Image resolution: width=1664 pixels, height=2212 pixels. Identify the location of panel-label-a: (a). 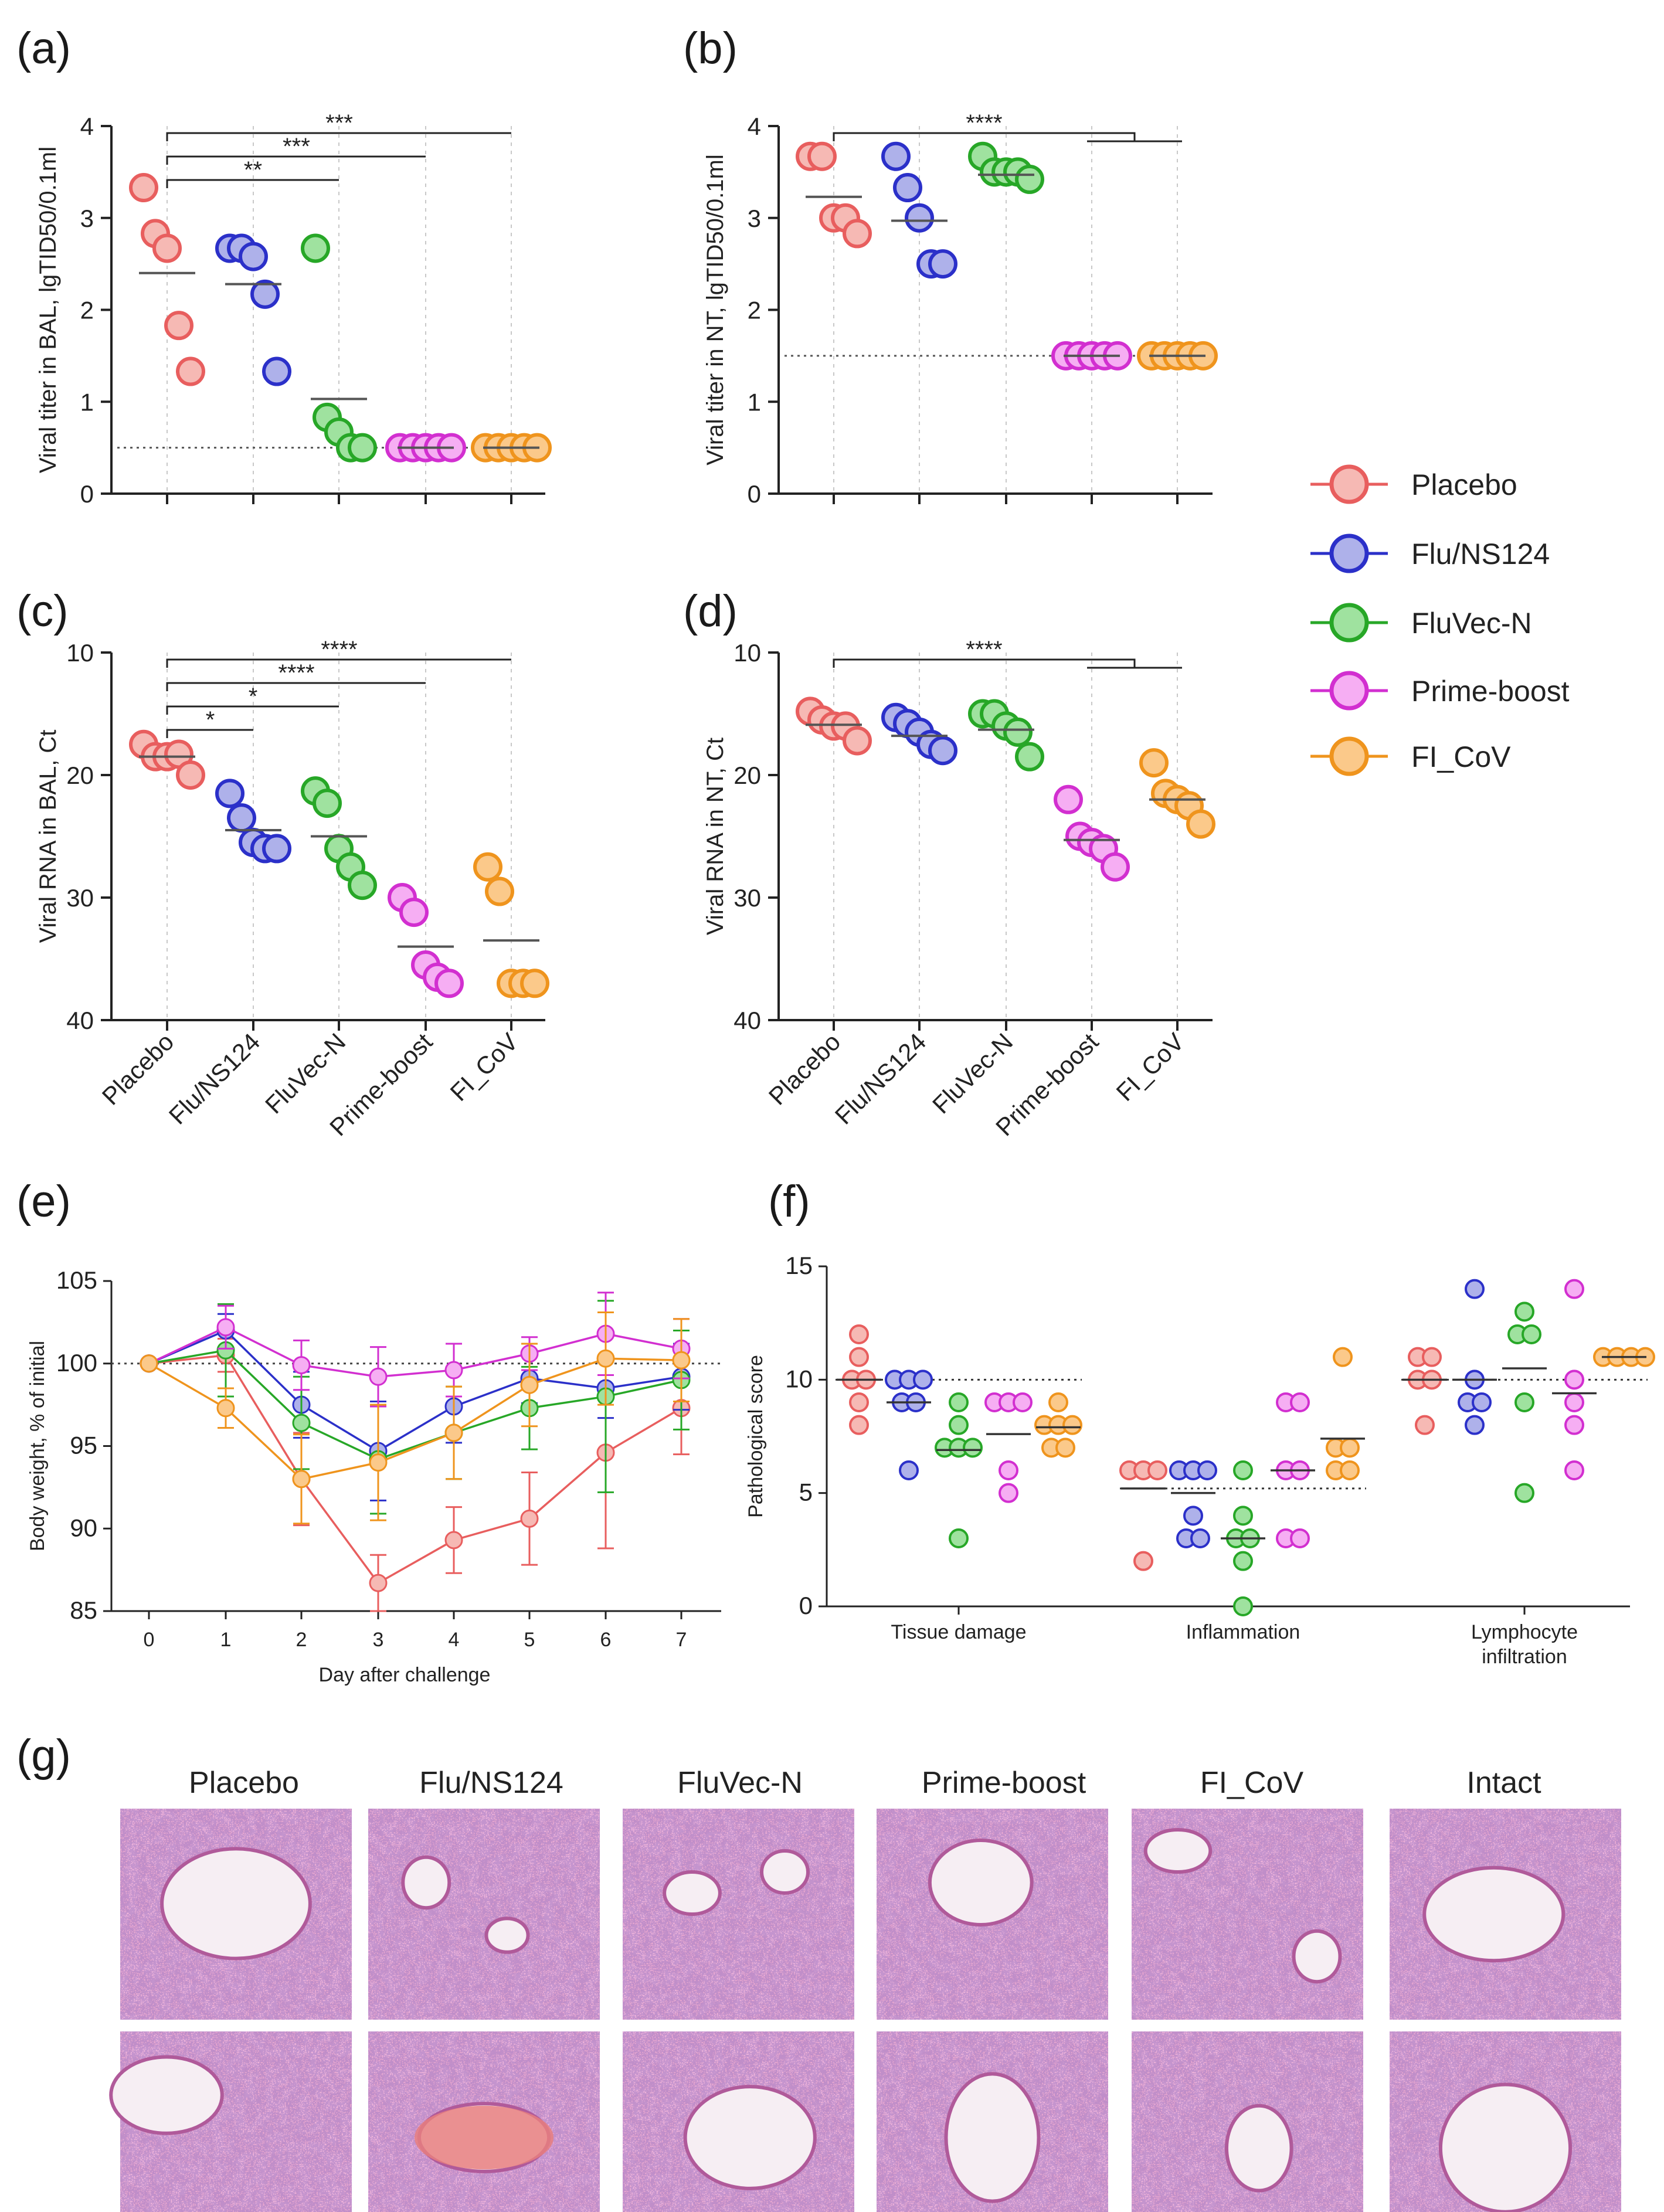
(43, 48).